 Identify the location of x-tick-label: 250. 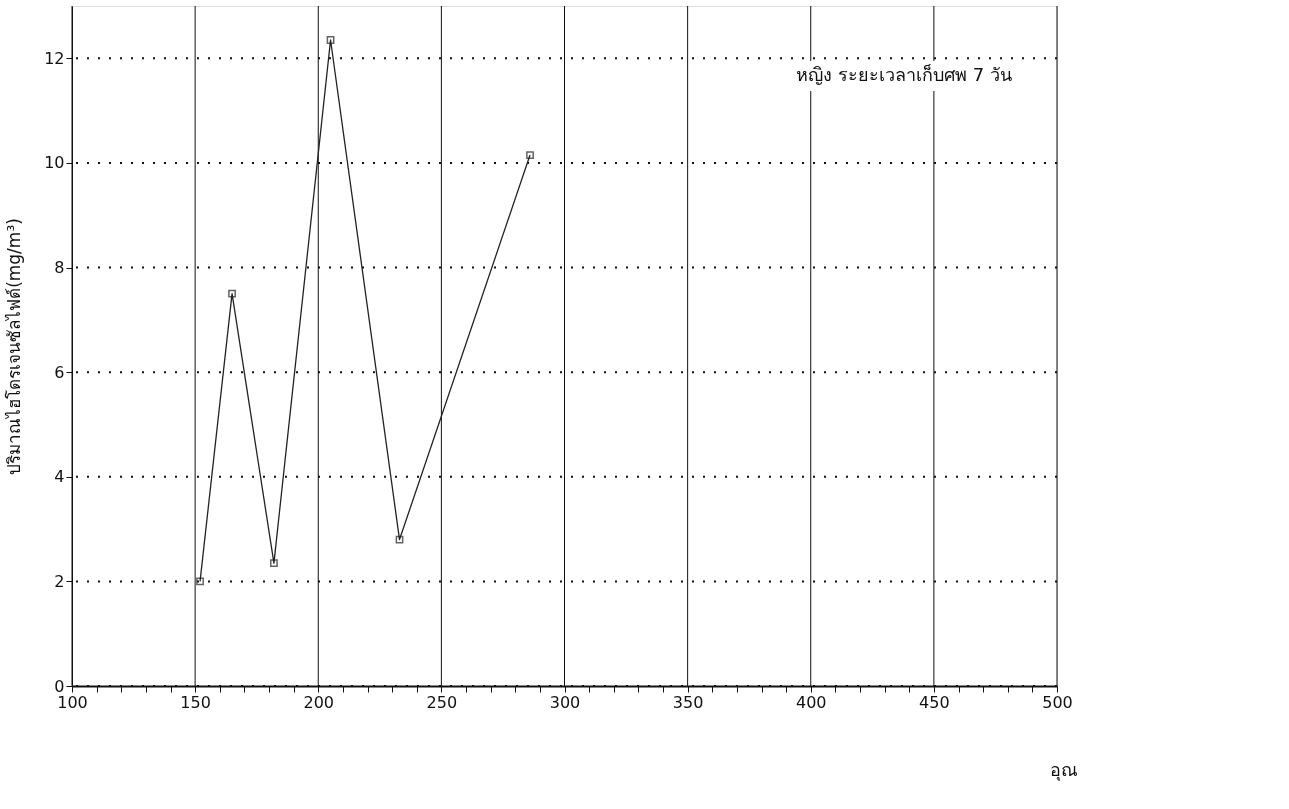
(442, 702).